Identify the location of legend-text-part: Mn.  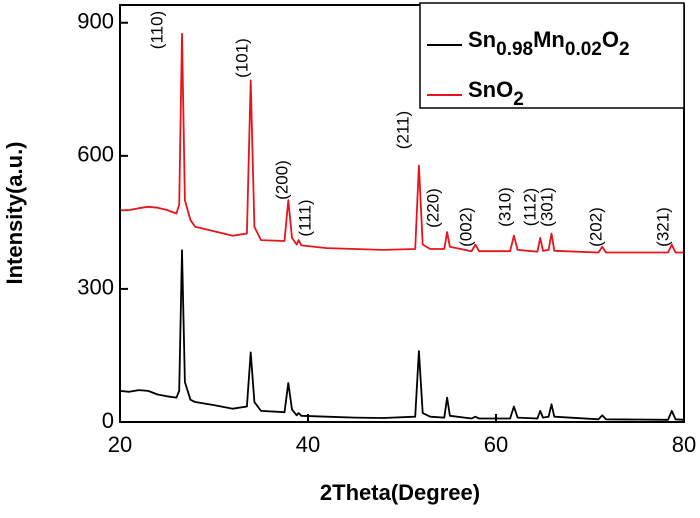
(549, 39).